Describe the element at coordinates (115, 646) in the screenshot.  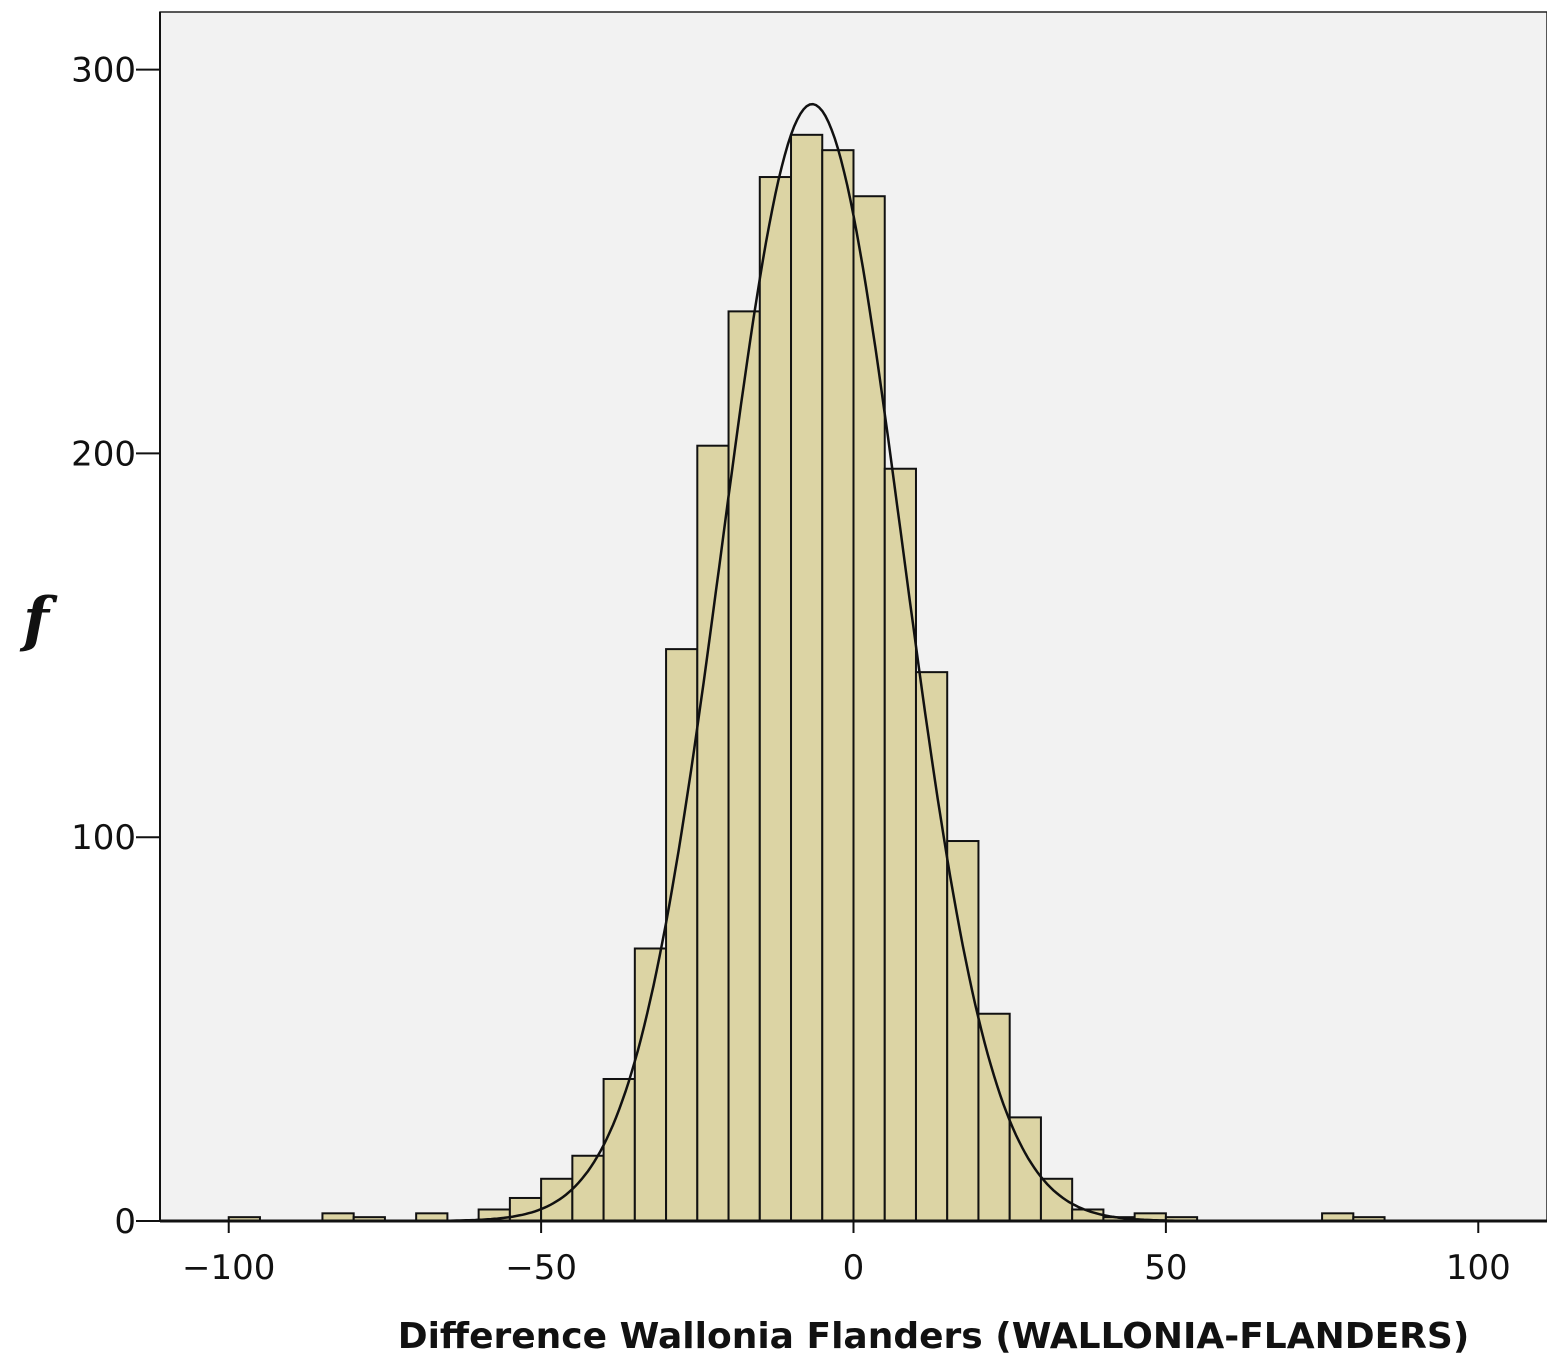
I see `y-ticks-group: 0 100 200 300` at that location.